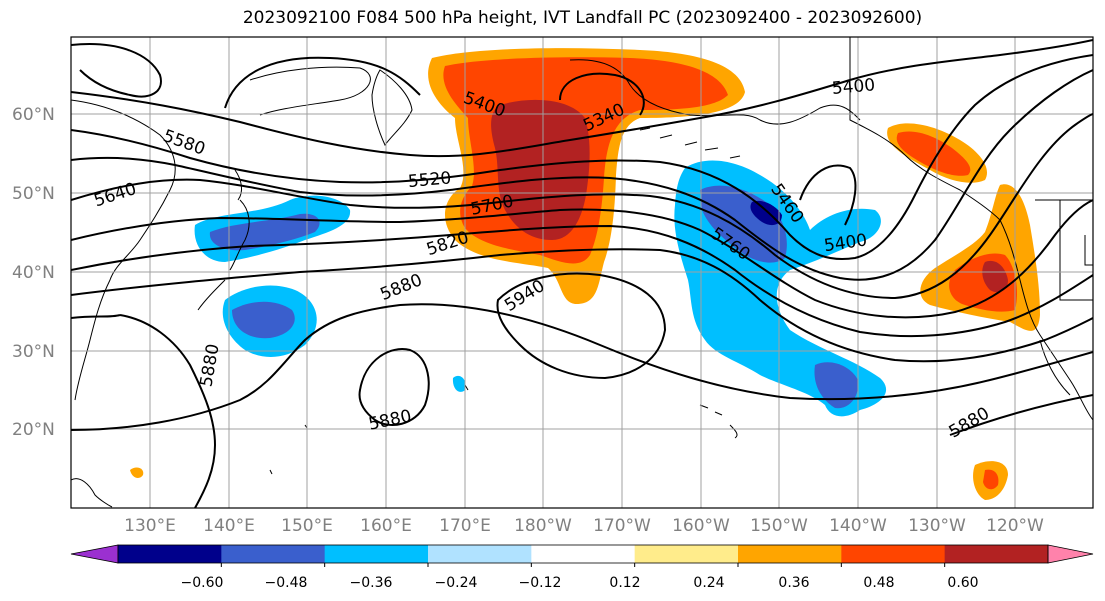  What do you see at coordinates (622, 526) in the screenshot?
I see `lon-tick-label: 170°W` at bounding box center [622, 526].